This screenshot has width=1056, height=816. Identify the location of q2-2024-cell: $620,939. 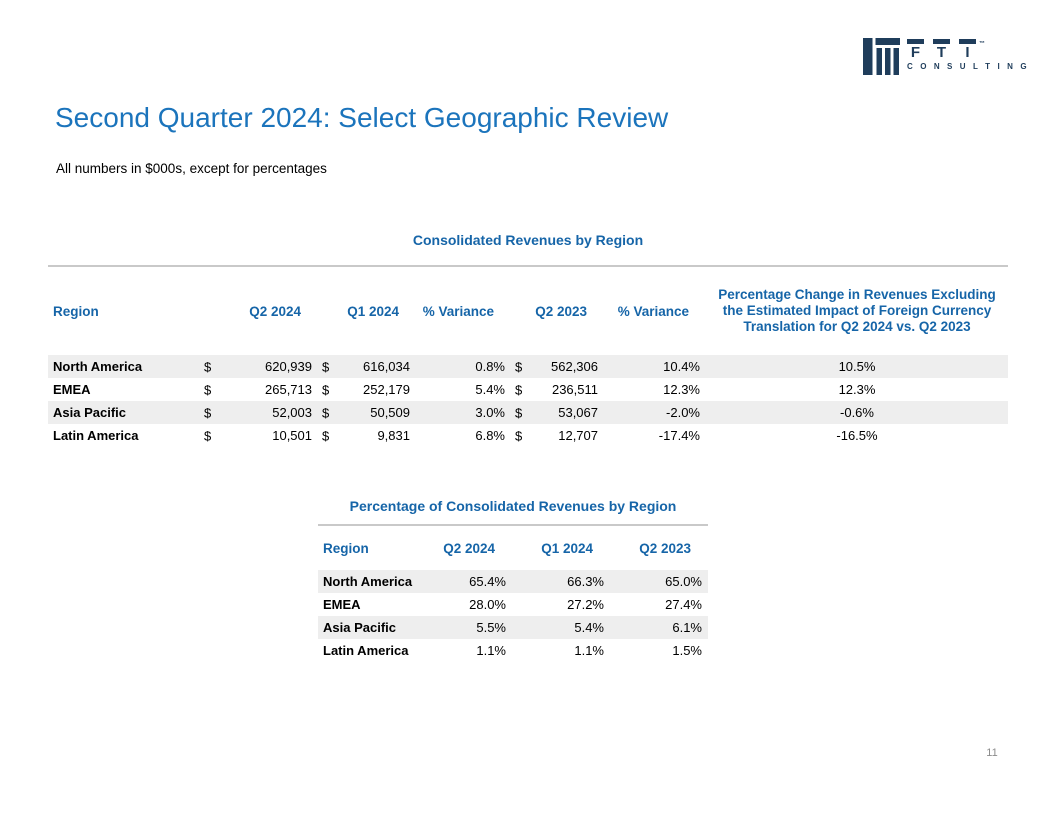
(259, 366).